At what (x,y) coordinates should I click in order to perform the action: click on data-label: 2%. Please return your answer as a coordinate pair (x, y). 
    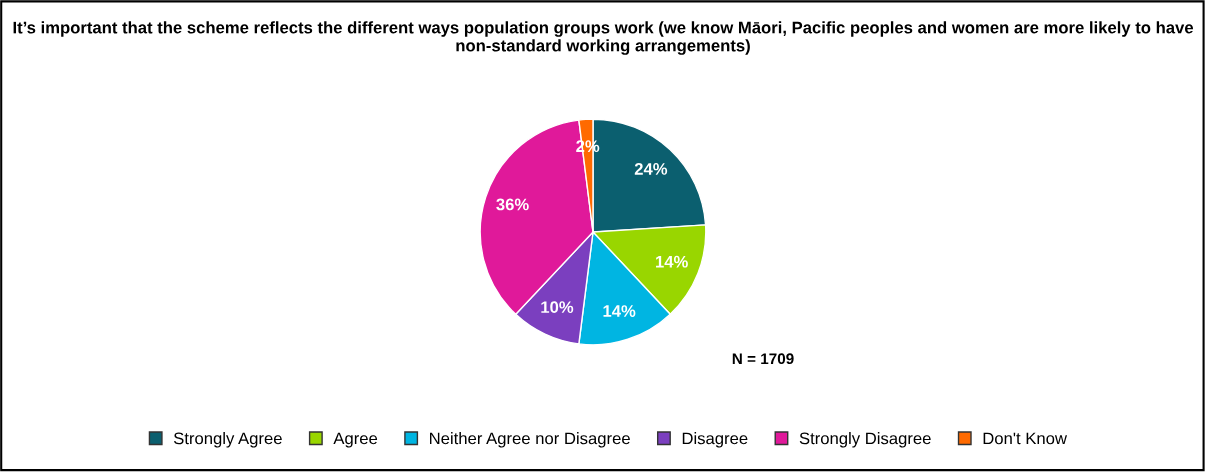
    Looking at the image, I should click on (588, 146).